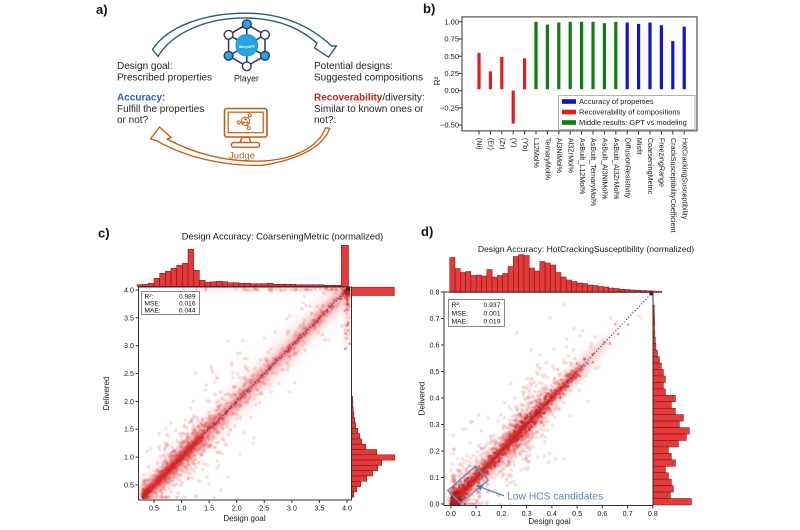 This screenshot has width=800, height=530. Describe the element at coordinates (145, 66) in the screenshot. I see `svg-text: Design goal:` at that location.